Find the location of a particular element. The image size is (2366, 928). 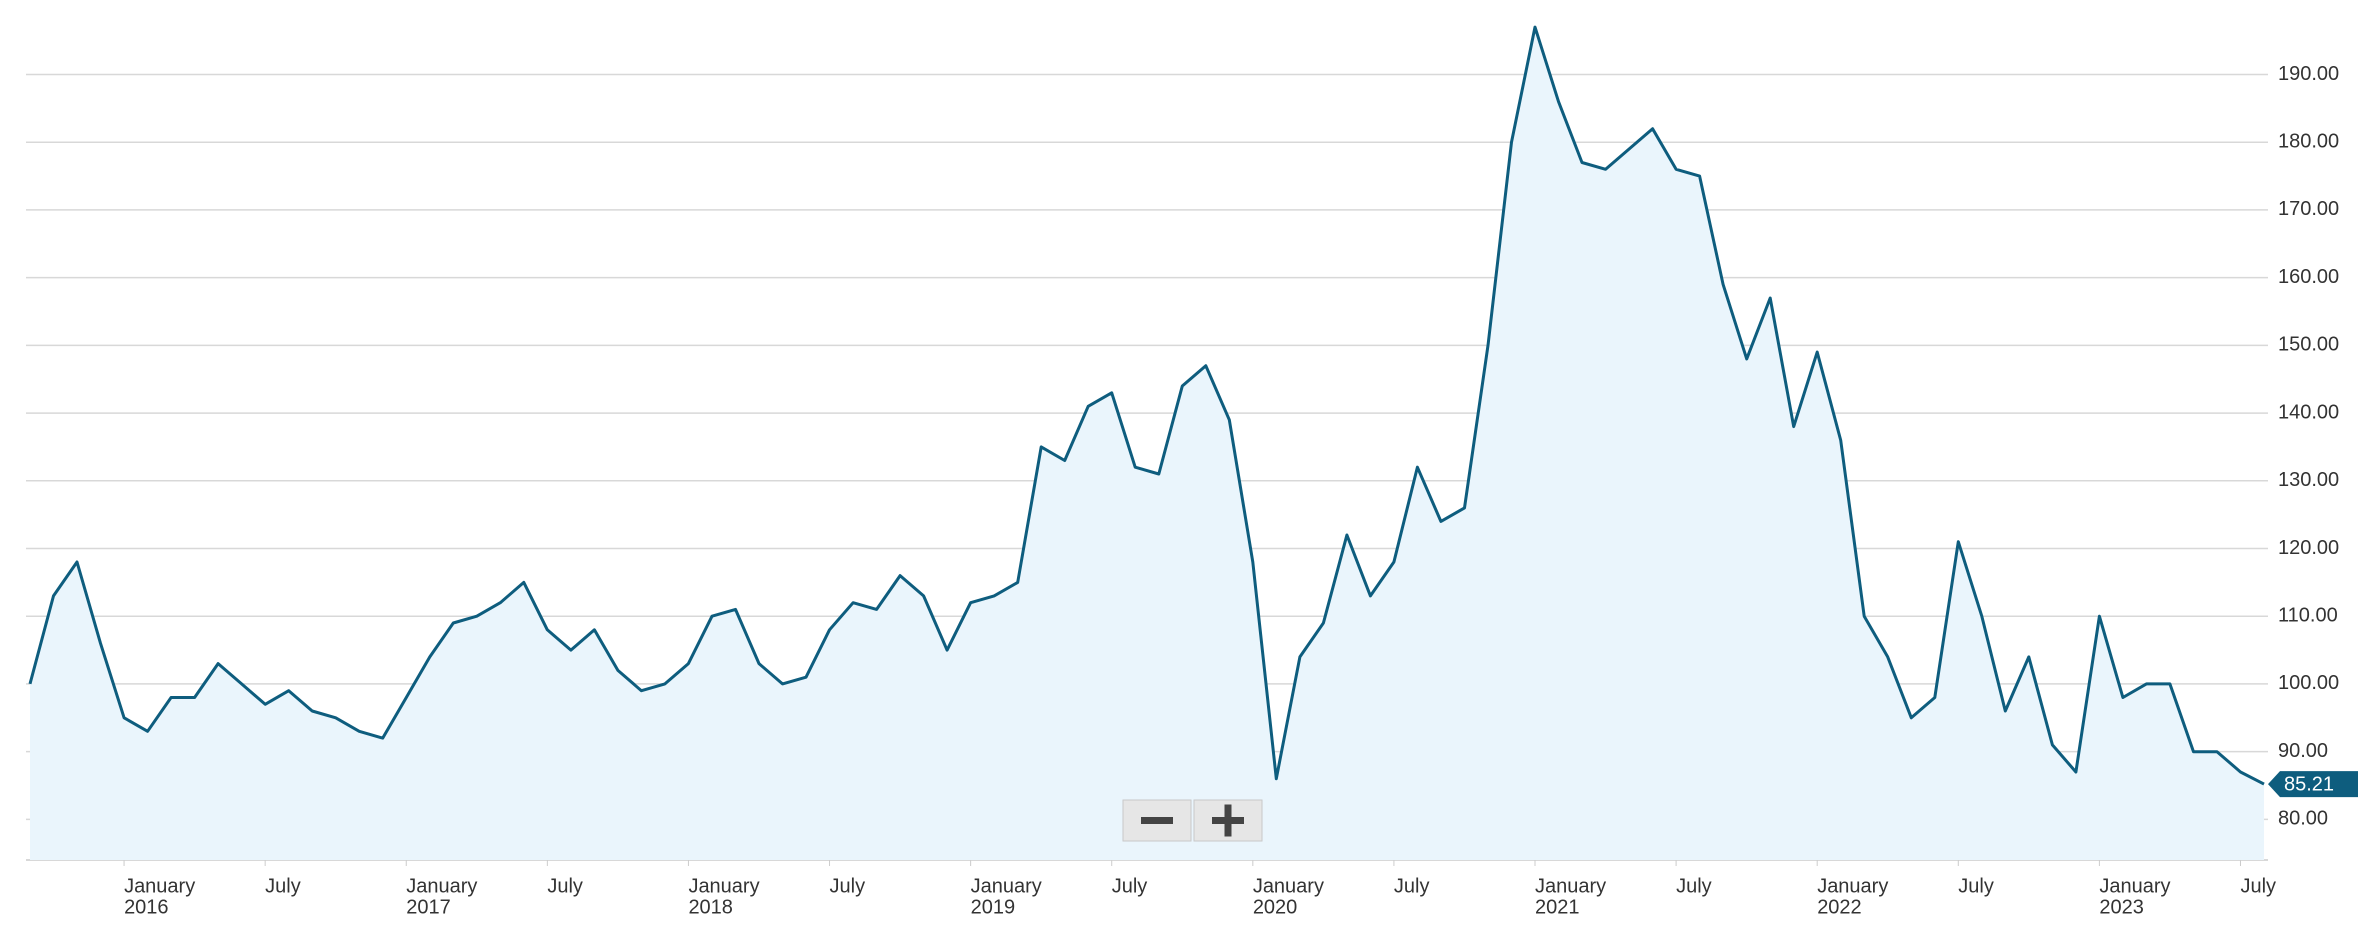

x-tick-label: 2018 is located at coordinates (710, 907).